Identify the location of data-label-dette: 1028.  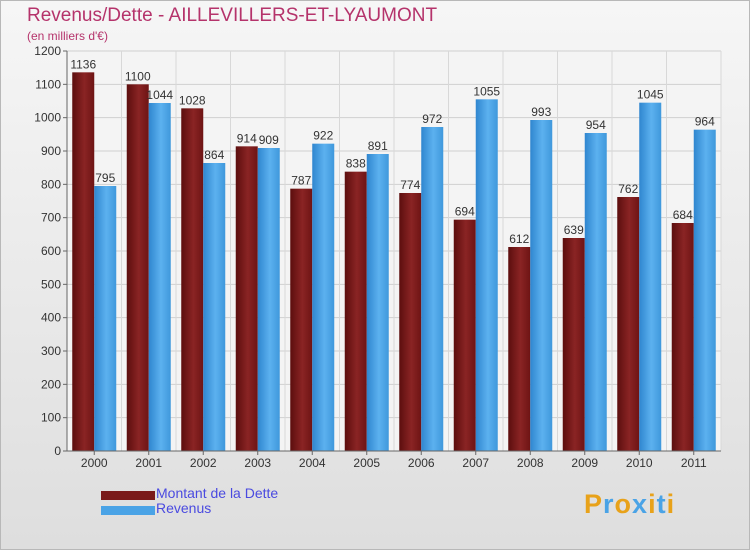
(192, 100).